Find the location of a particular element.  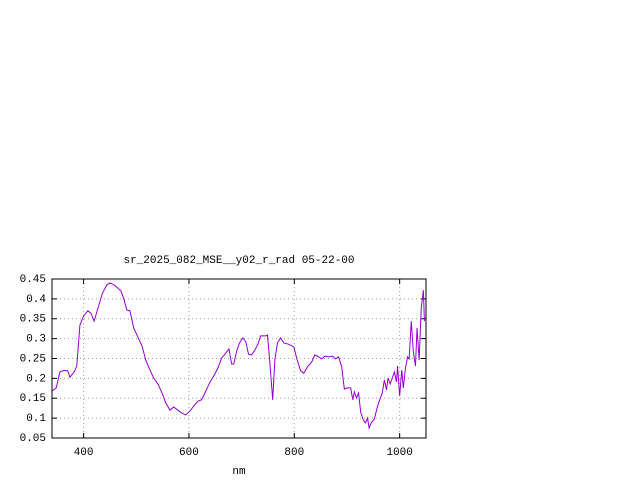

y-tick-label: 0.1 is located at coordinates (36, 419).